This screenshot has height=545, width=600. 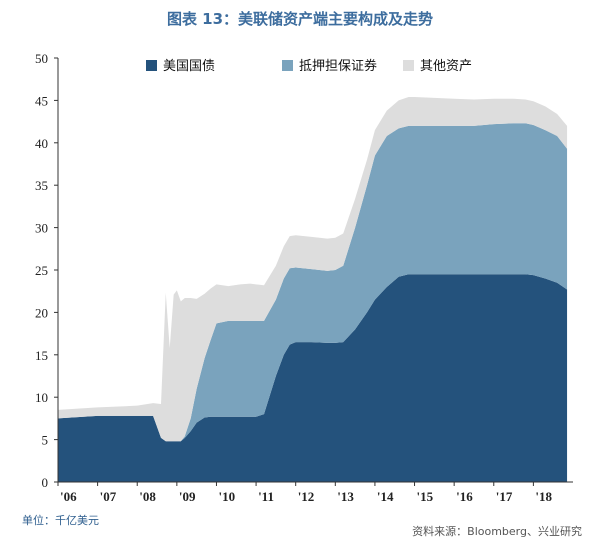 What do you see at coordinates (41, 58) in the screenshot?
I see `y-tick-label: 50` at bounding box center [41, 58].